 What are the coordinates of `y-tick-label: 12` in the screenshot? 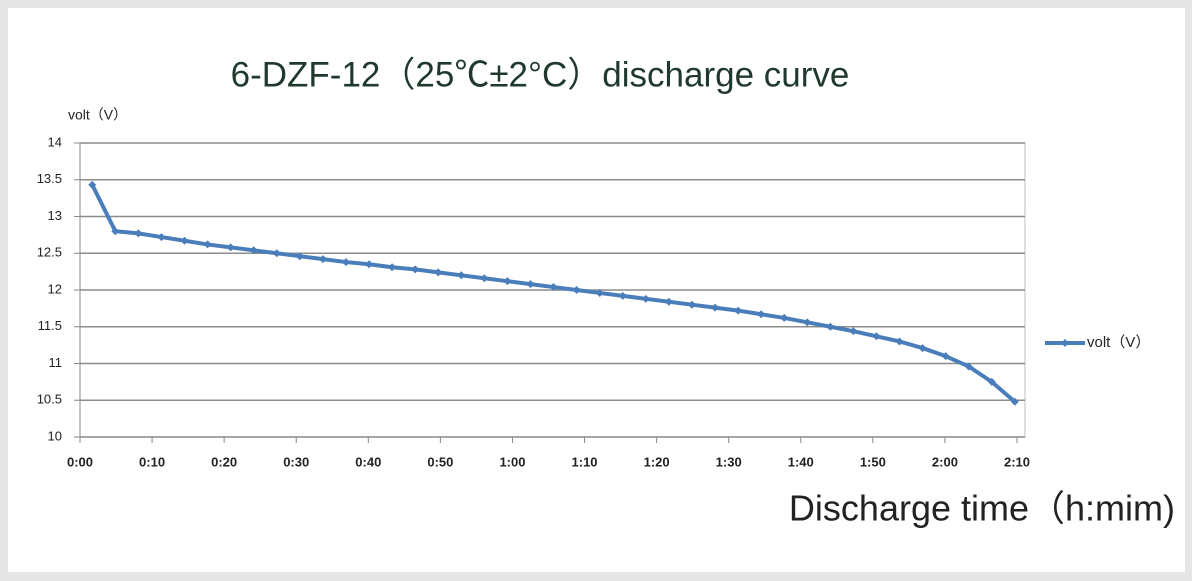 It's located at (55, 288).